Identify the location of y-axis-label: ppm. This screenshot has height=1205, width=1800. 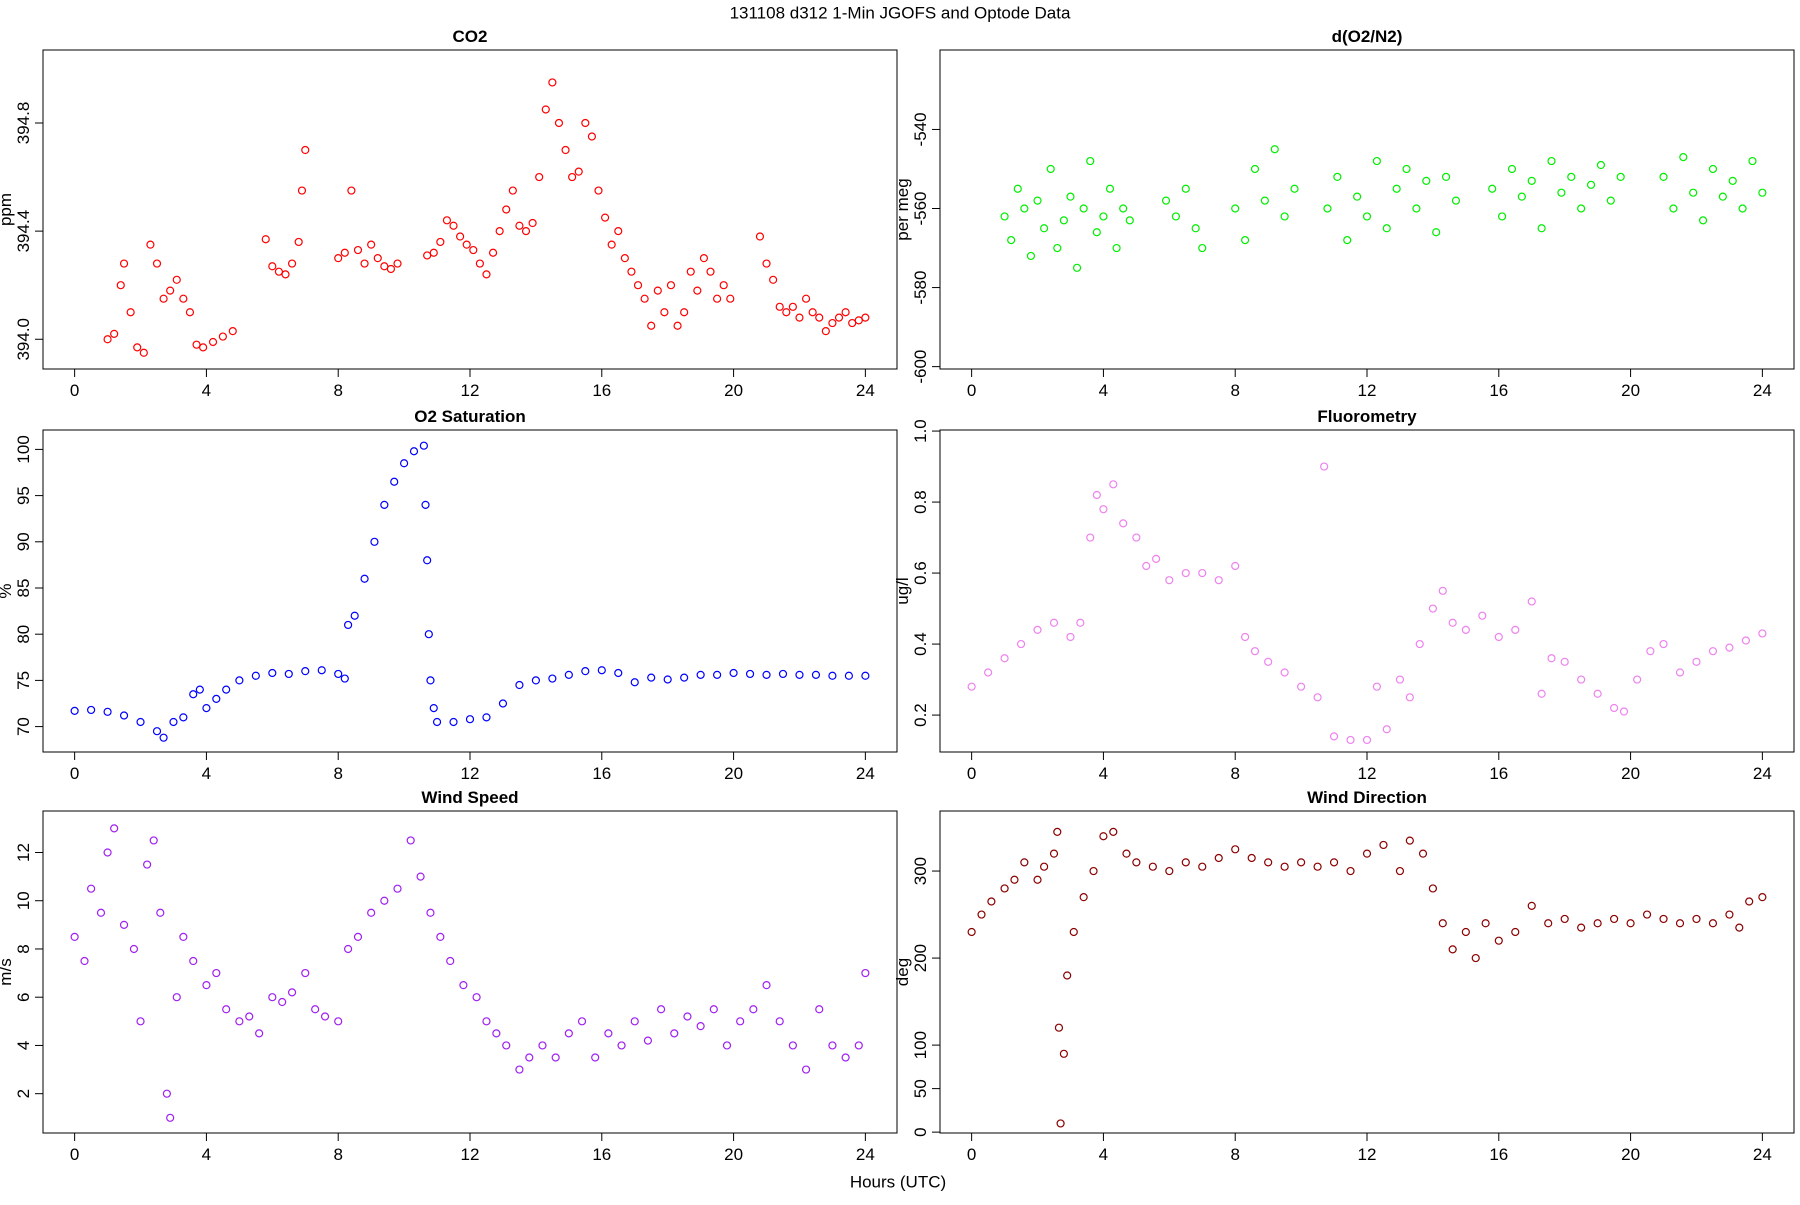
(7, 209).